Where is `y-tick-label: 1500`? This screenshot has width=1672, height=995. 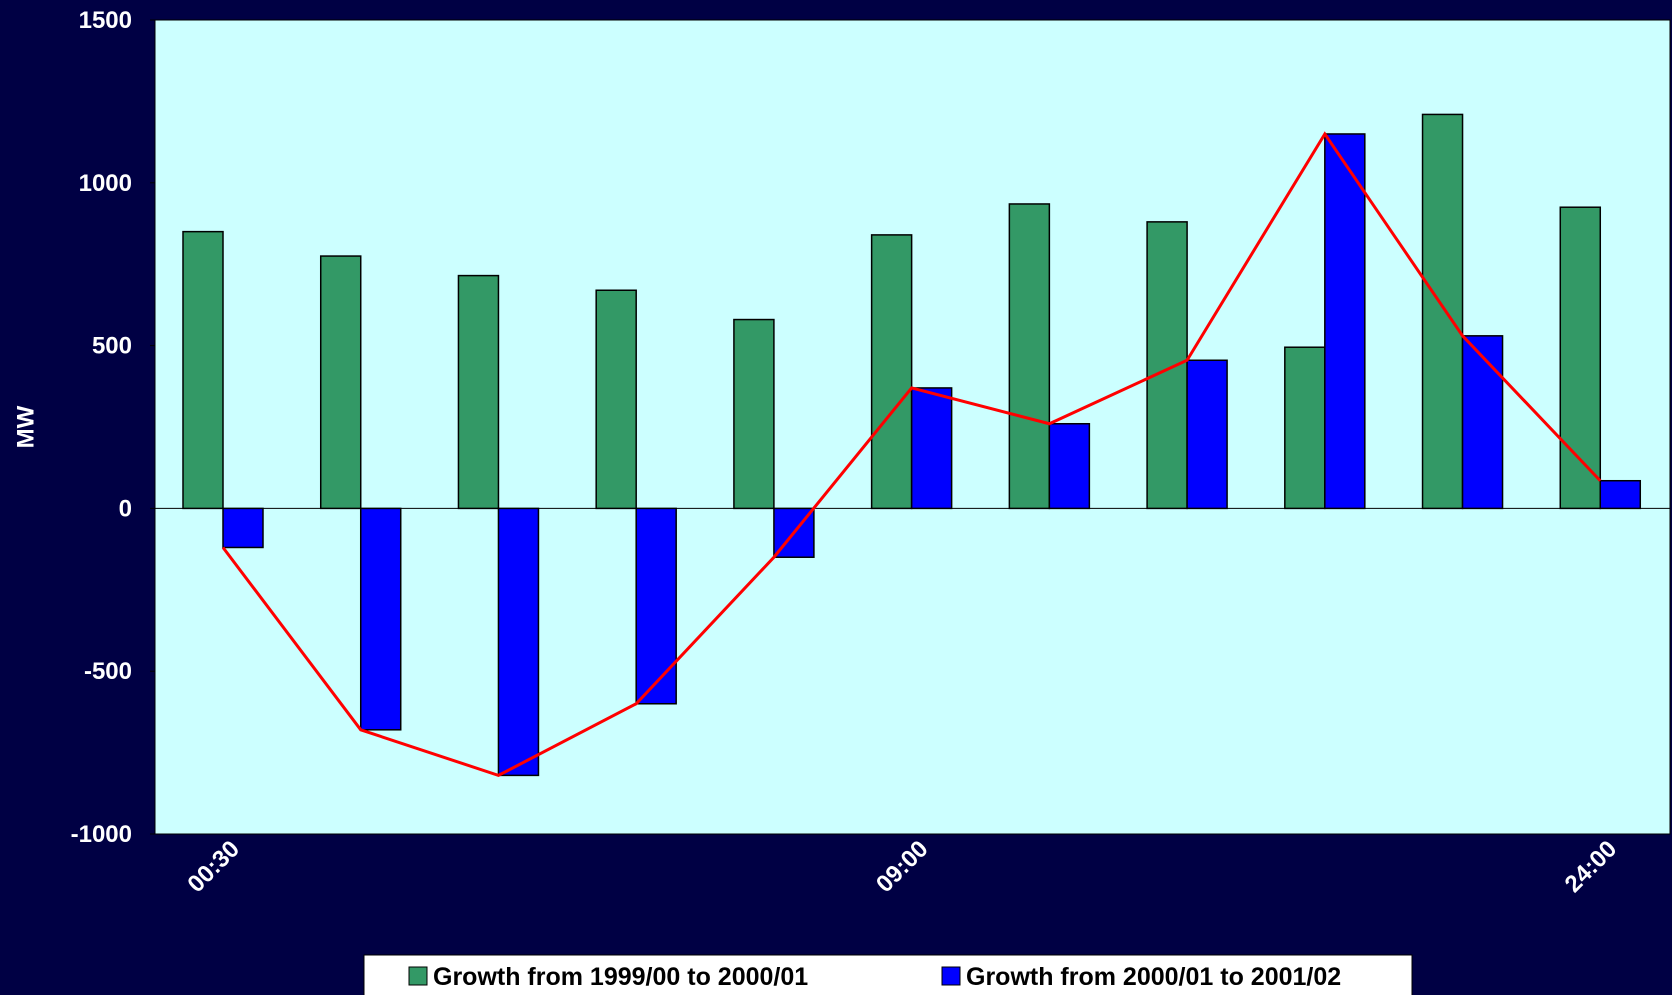
y-tick-label: 1500 is located at coordinates (105, 20).